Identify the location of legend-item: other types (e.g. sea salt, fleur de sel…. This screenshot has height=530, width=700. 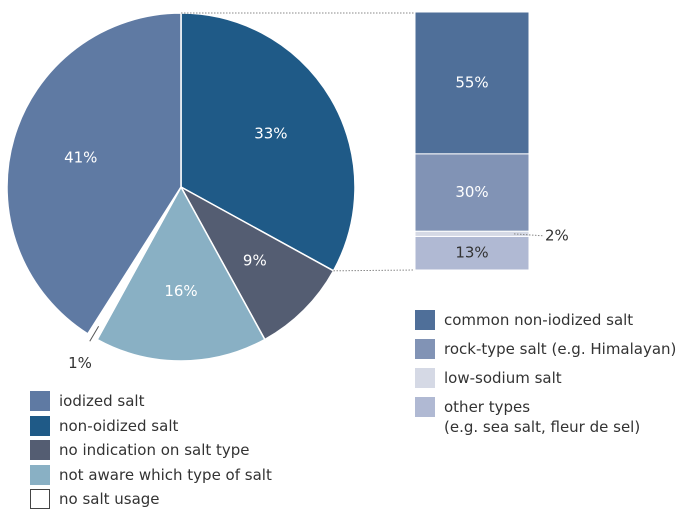
(527, 417).